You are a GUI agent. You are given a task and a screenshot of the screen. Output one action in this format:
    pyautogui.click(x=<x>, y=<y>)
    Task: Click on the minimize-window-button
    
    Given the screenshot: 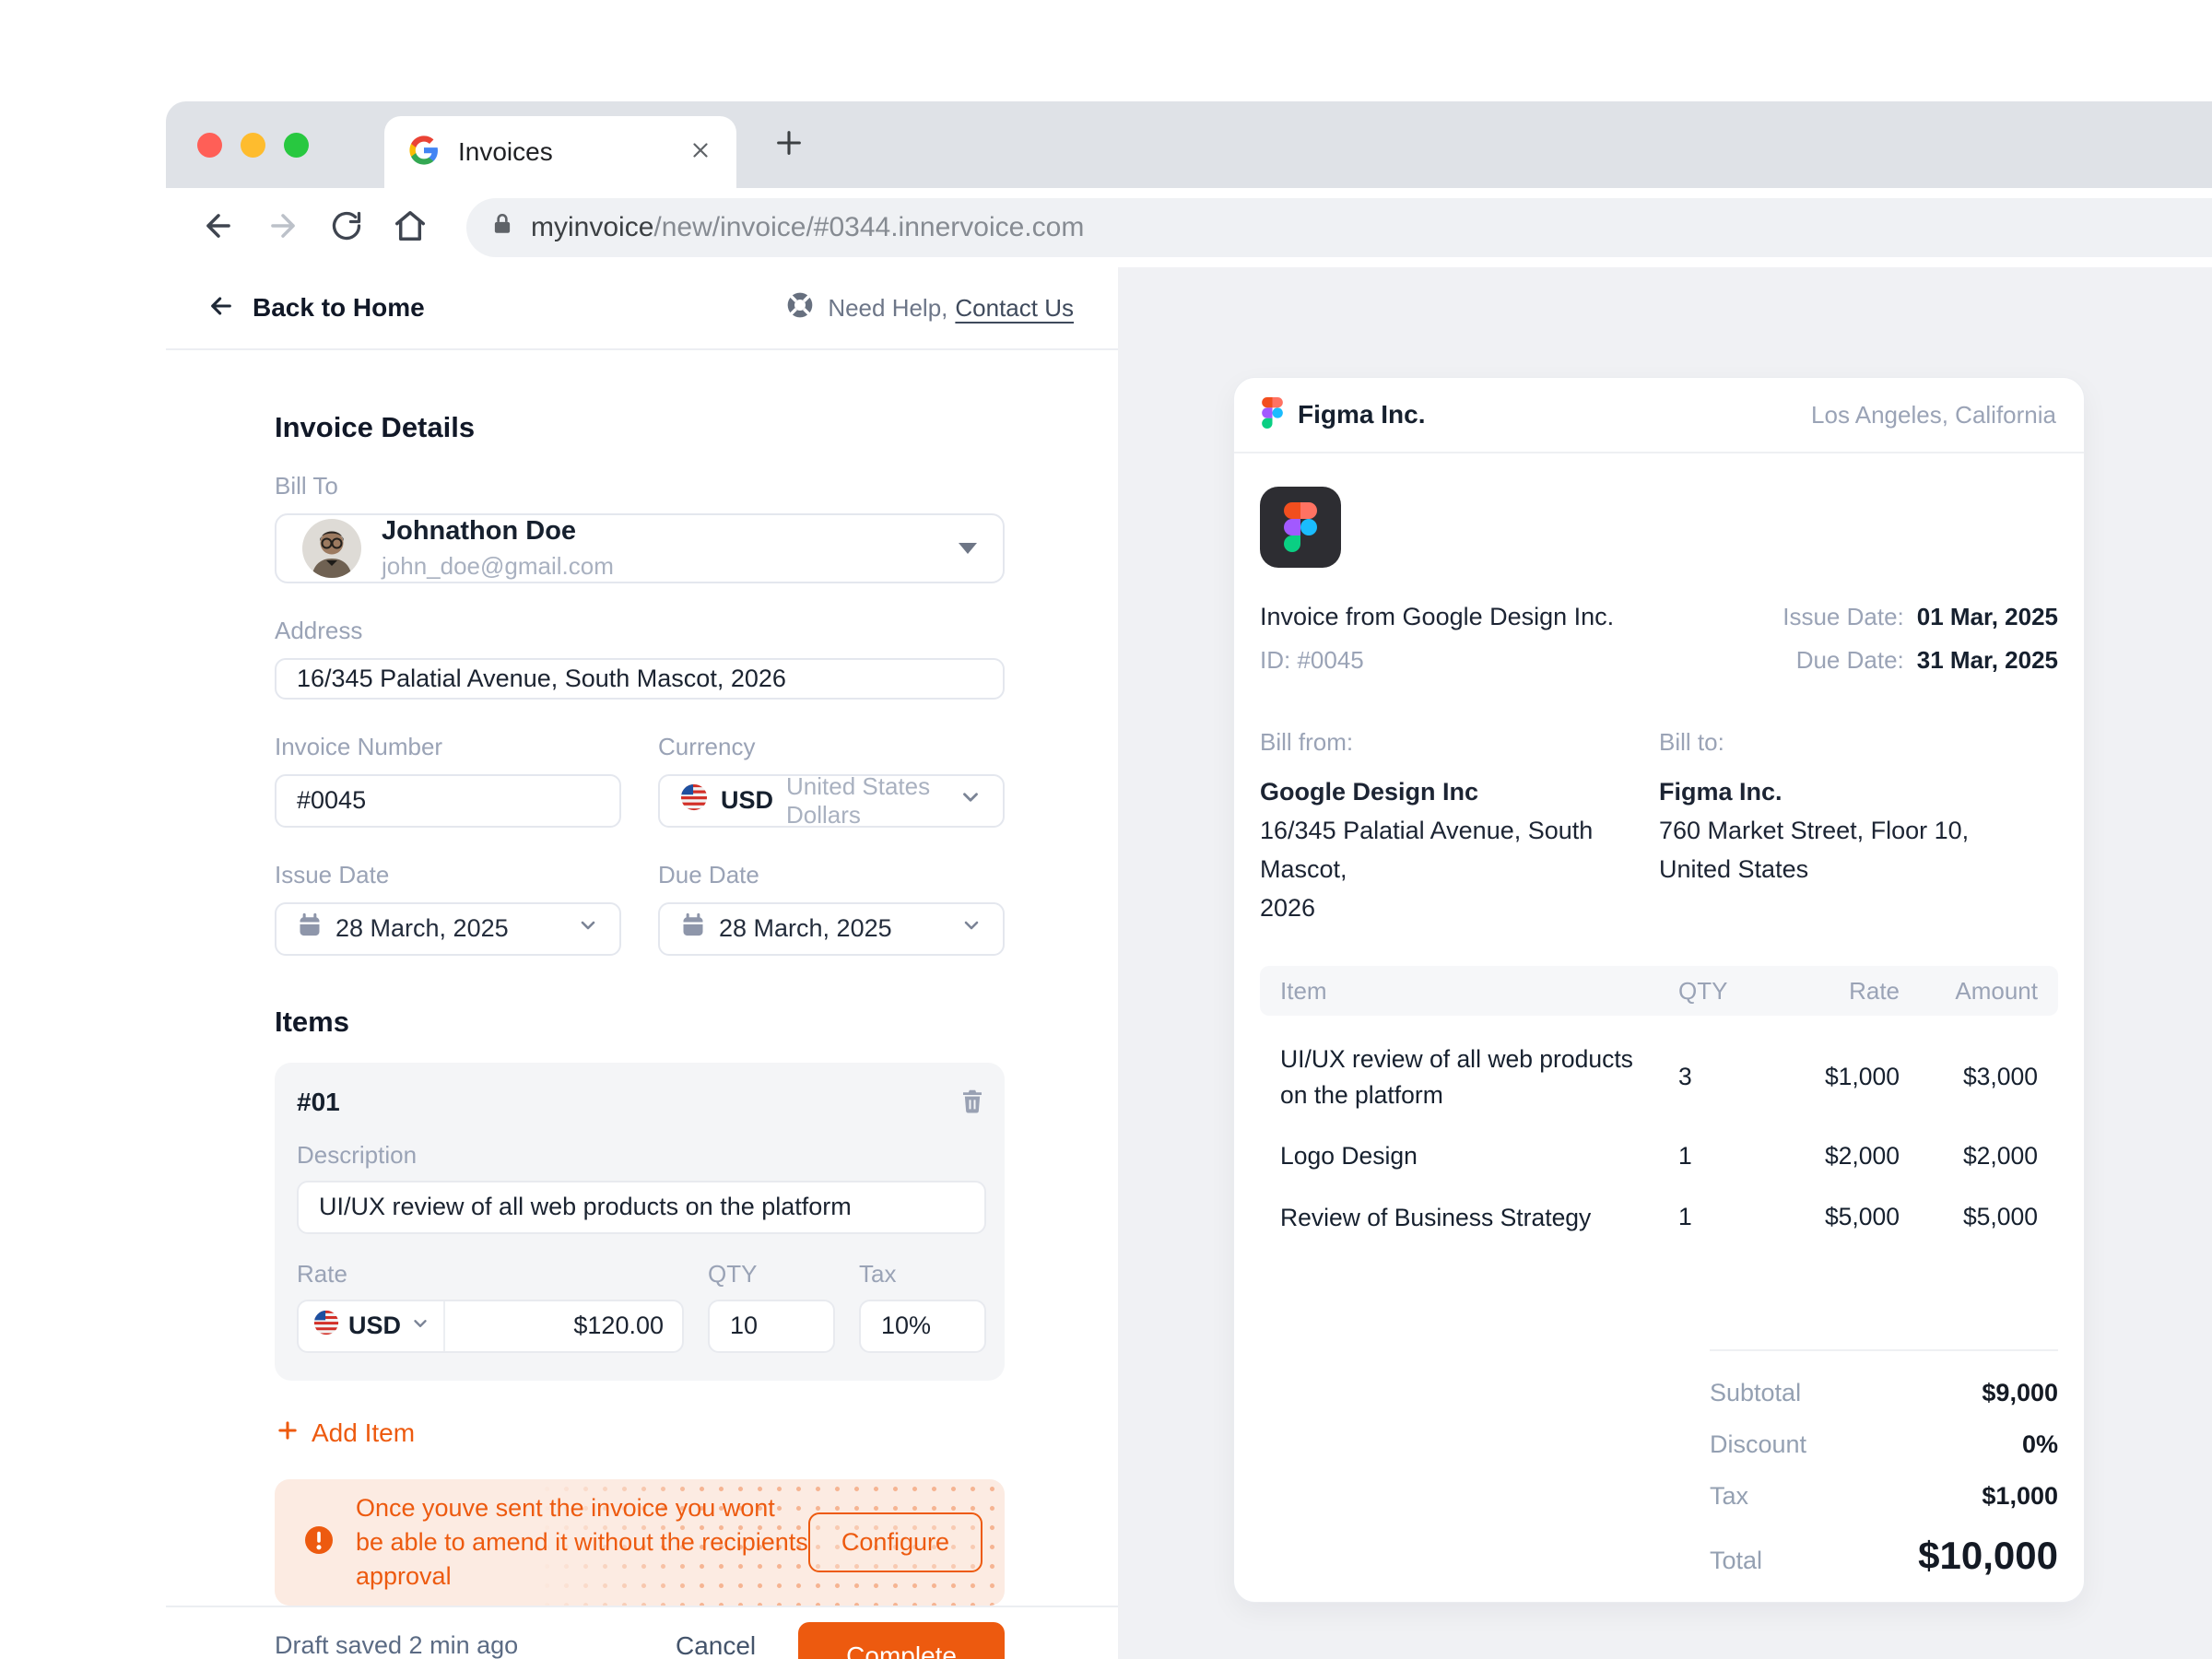 What is the action you would take?
    pyautogui.click(x=253, y=145)
    